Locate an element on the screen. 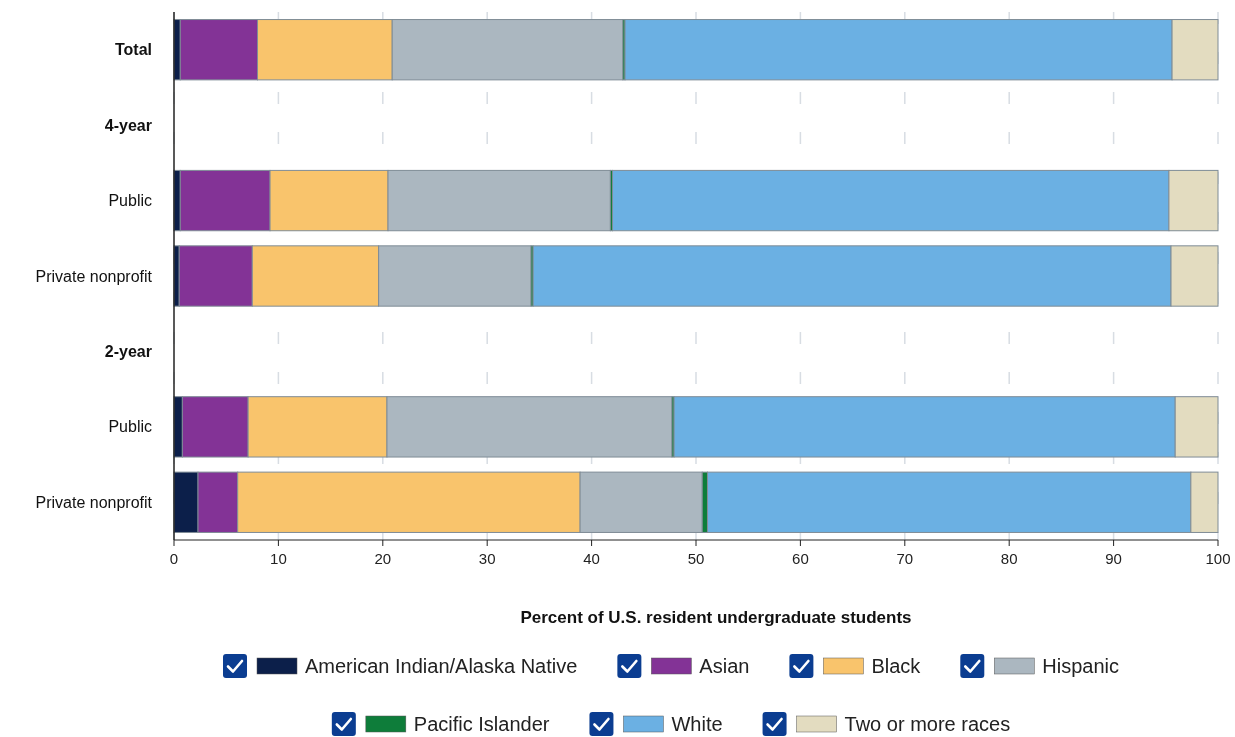 The width and height of the screenshot is (1235, 737). x-tick-label: 50 is located at coordinates (696, 558).